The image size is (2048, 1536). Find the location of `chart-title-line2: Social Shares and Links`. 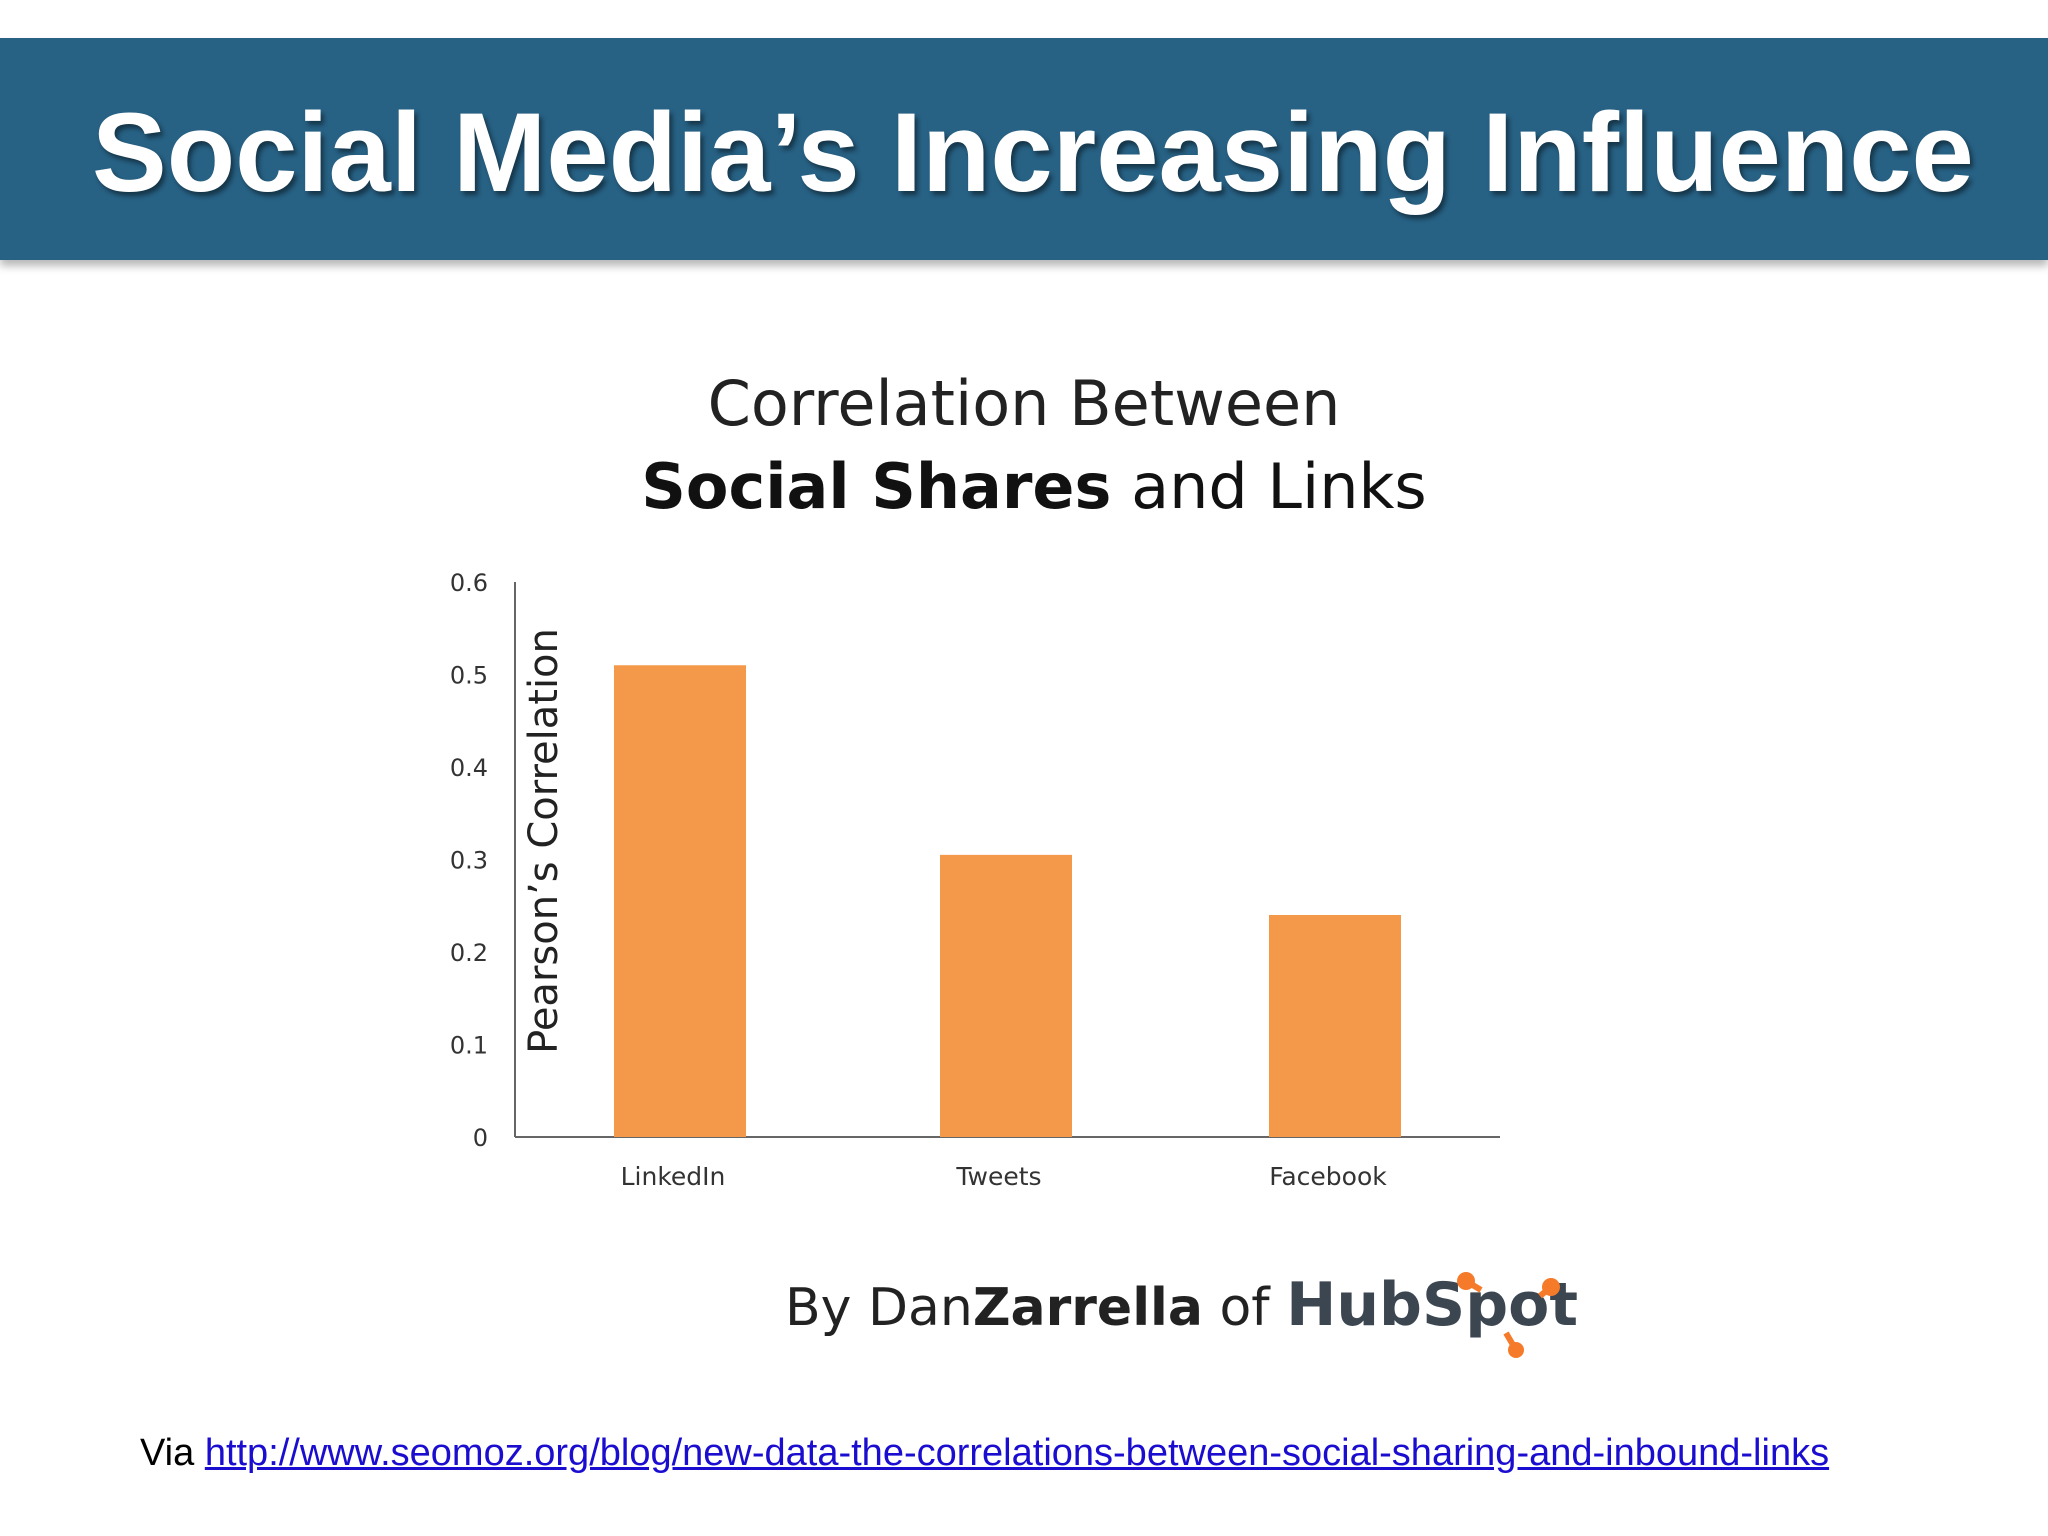

chart-title-line2: Social Shares and Links is located at coordinates (1033, 486).